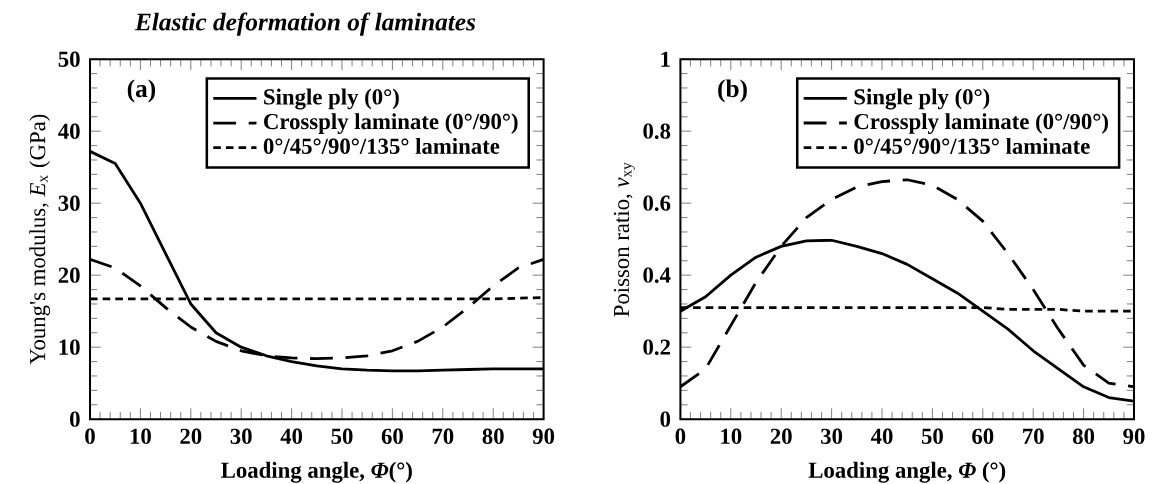 The height and width of the screenshot is (484, 1152). Describe the element at coordinates (657, 275) in the screenshot. I see `y-tick-label: 0.4` at that location.